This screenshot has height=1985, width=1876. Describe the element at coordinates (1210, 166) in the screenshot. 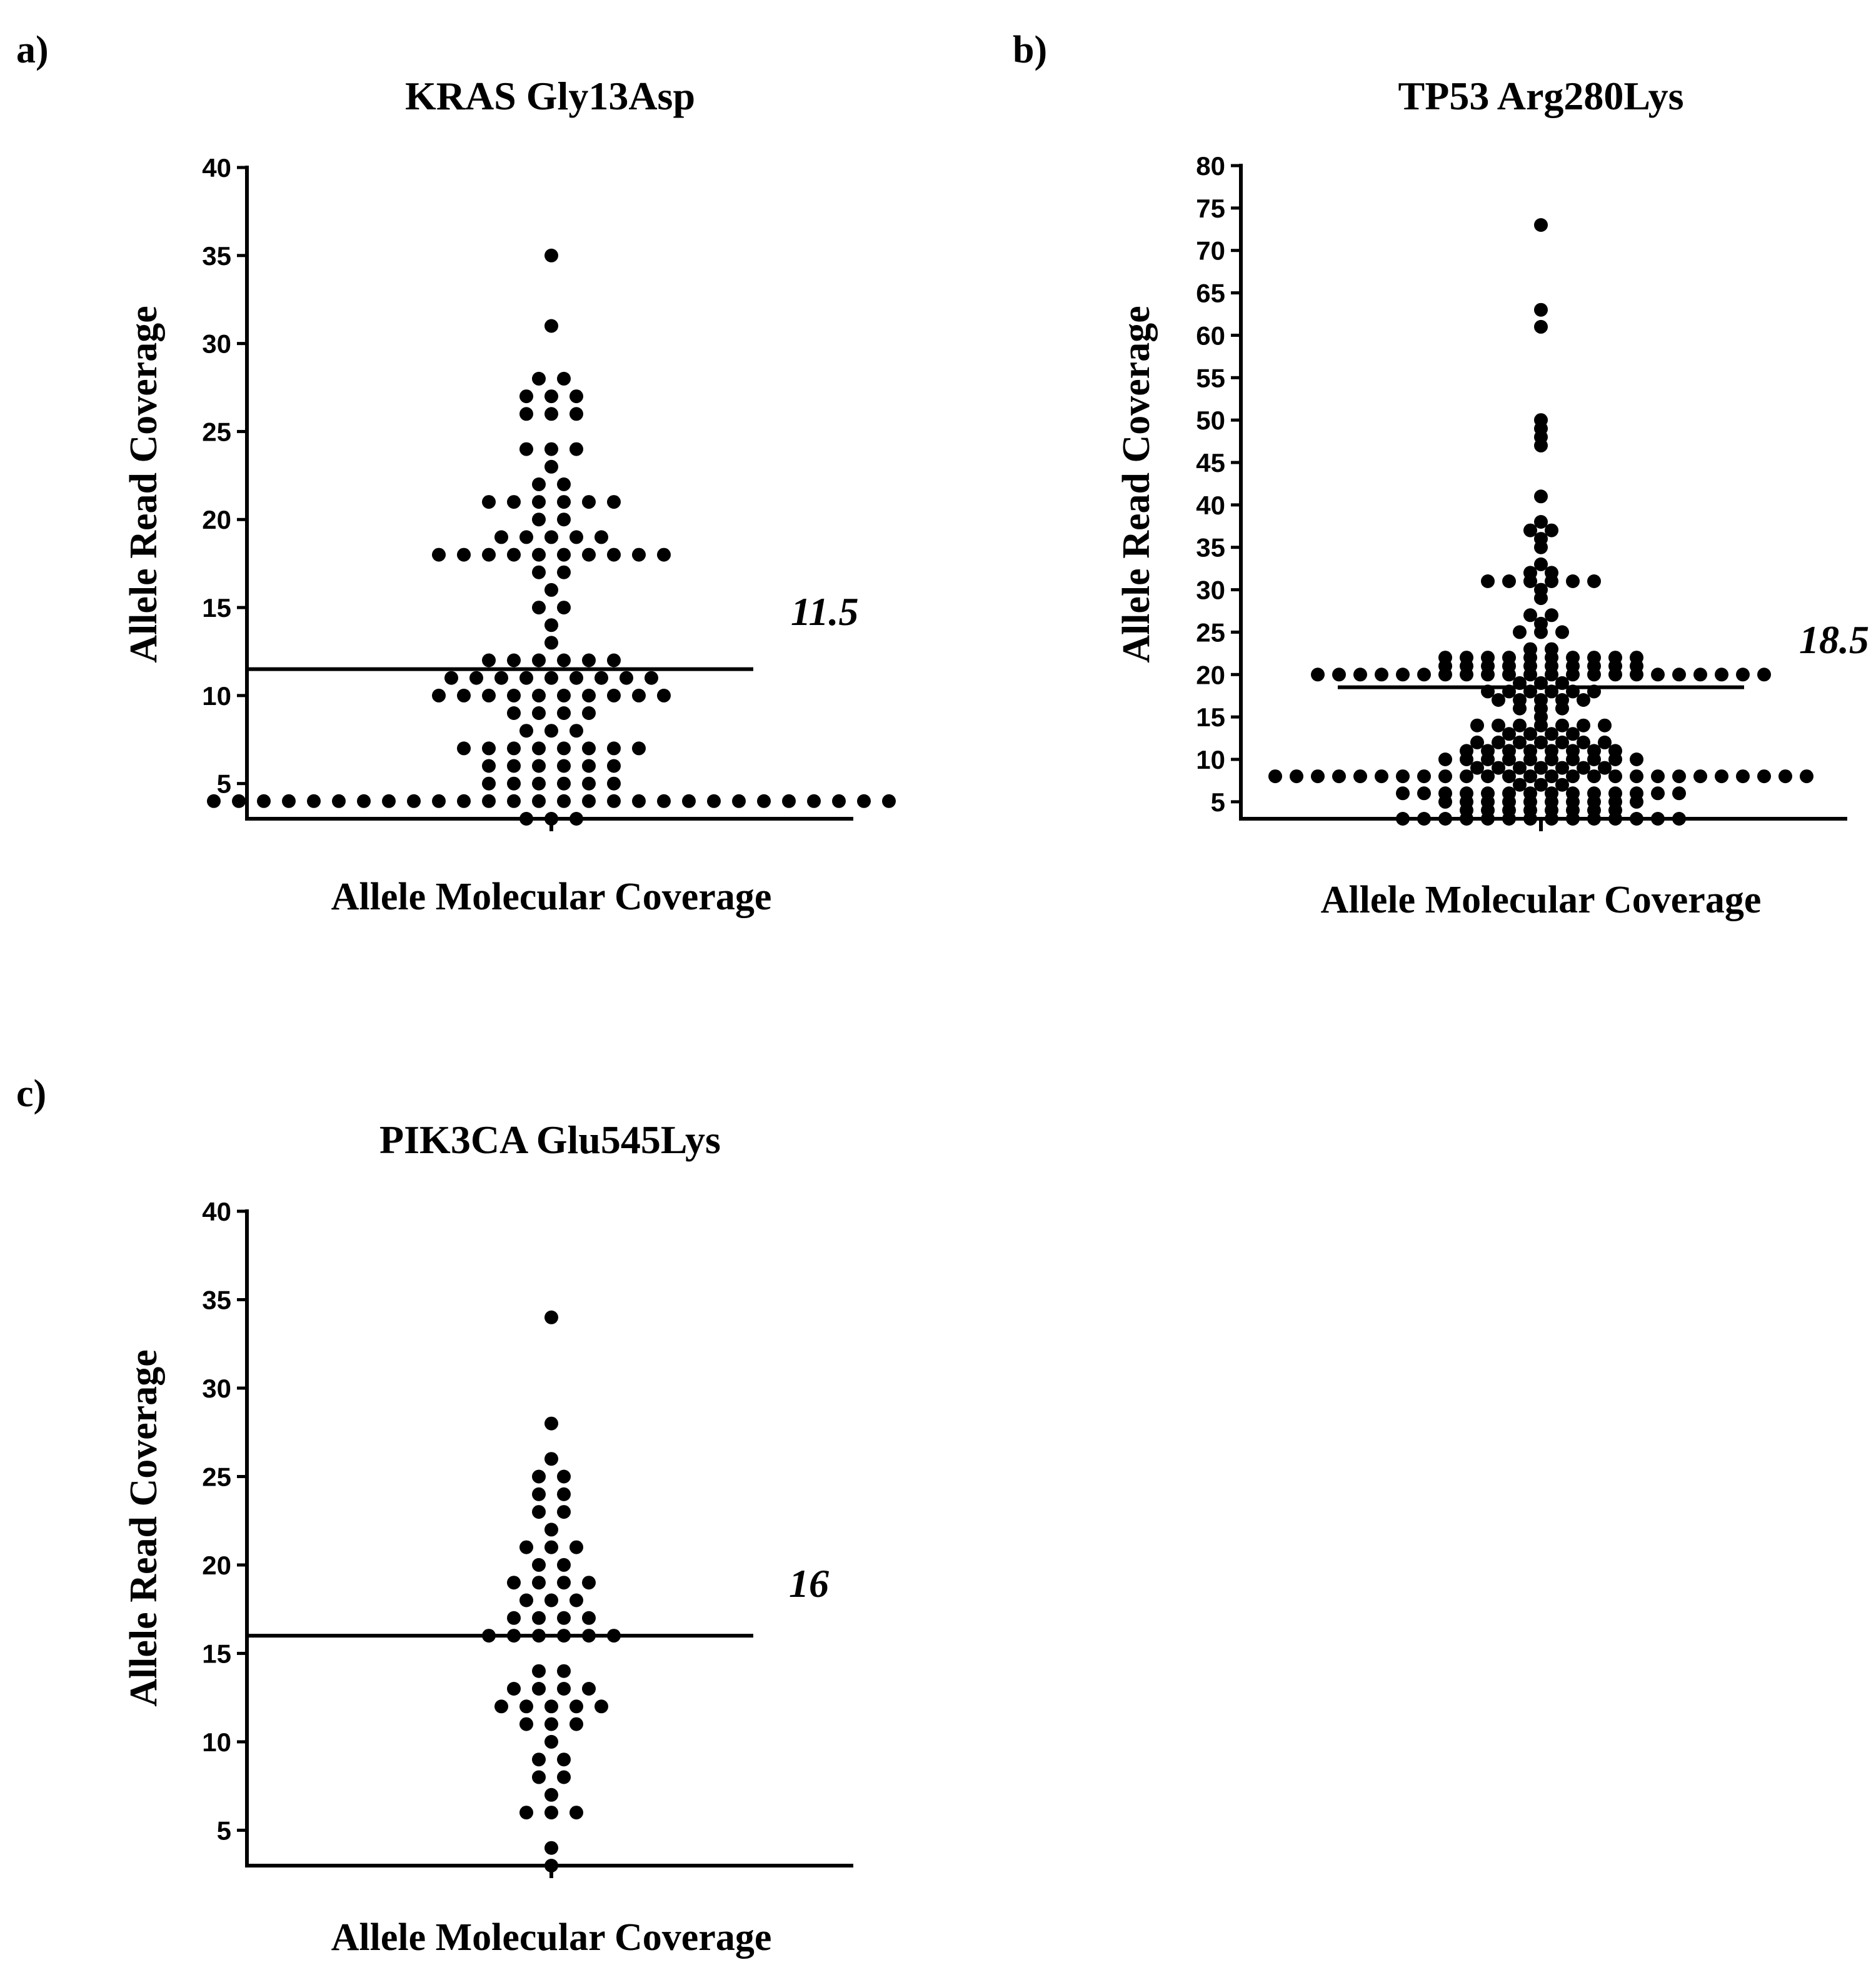

I see `y-tick-label: 80` at that location.